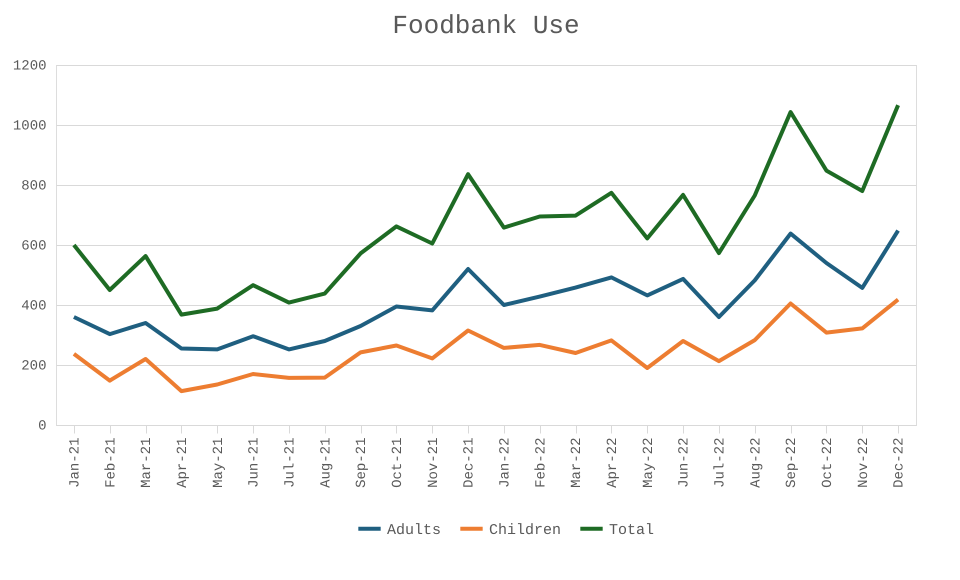 The height and width of the screenshot is (580, 960). What do you see at coordinates (792, 463) in the screenshot?
I see `x-tick-label: Sep-22` at bounding box center [792, 463].